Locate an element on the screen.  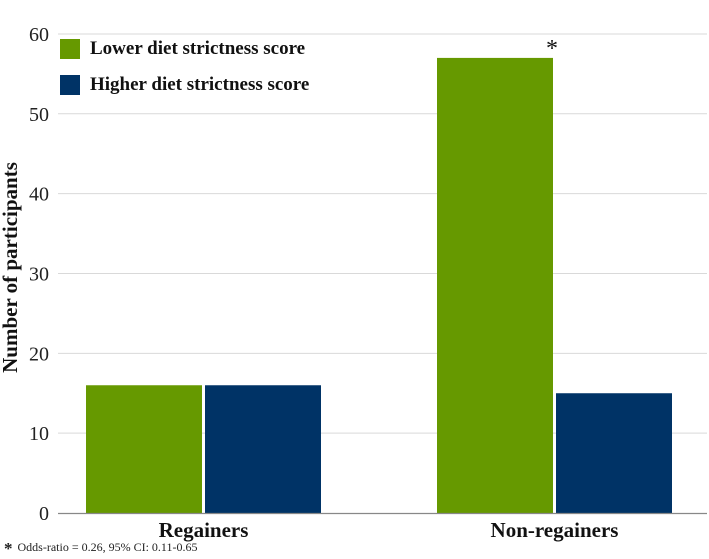
legend-swatch-lower is located at coordinates (70, 49).